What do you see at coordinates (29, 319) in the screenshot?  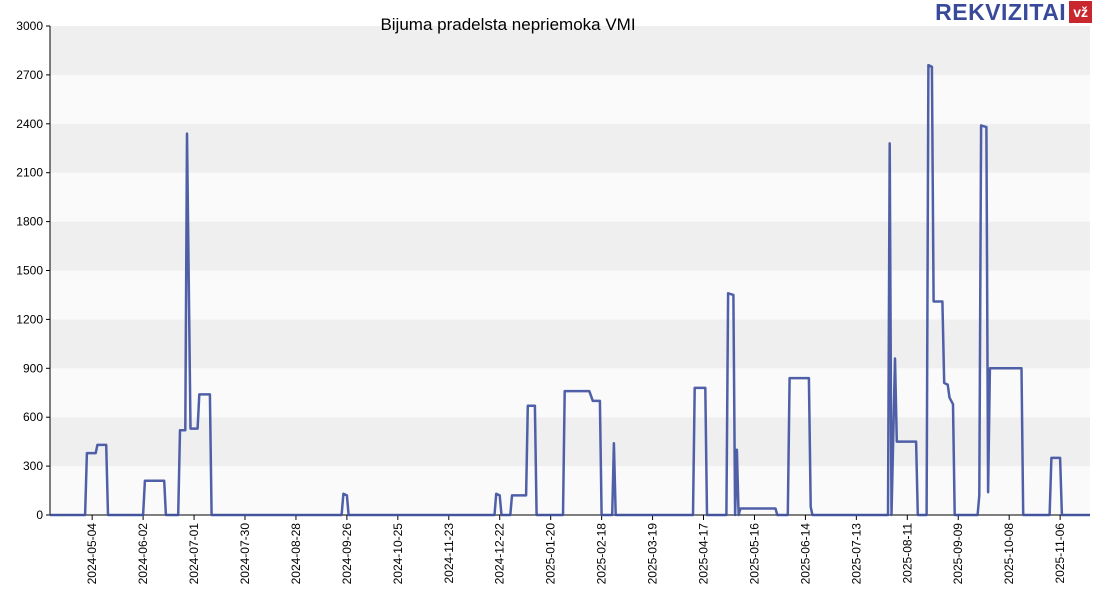 I see `y-tick-label: 1200` at bounding box center [29, 319].